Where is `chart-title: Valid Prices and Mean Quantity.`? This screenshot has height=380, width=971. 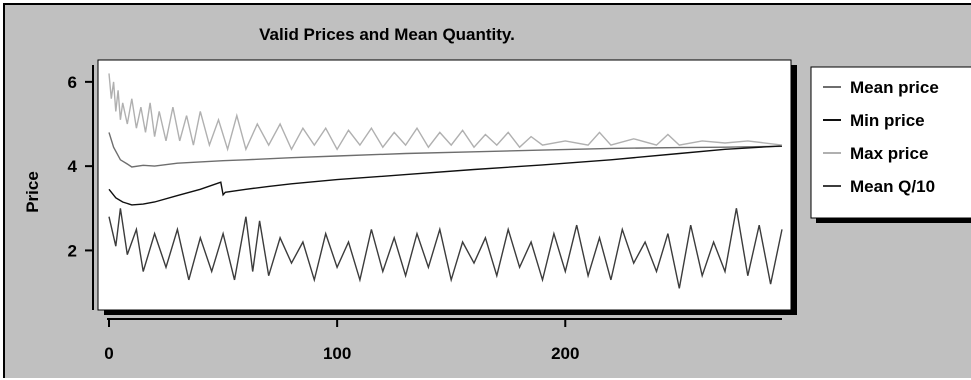 chart-title: Valid Prices and Mean Quantity. is located at coordinates (387, 34).